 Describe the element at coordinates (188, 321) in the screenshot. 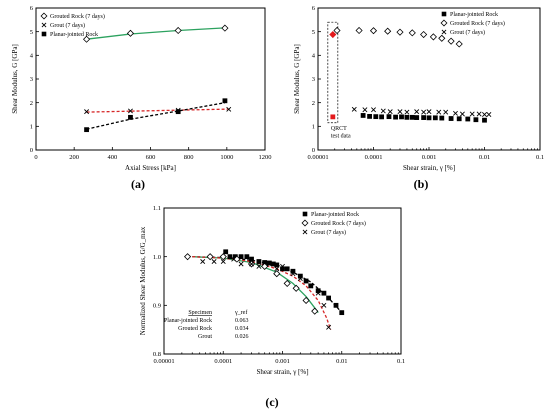

I see `table-cell-specimen: Planar-jointed Rock` at that location.